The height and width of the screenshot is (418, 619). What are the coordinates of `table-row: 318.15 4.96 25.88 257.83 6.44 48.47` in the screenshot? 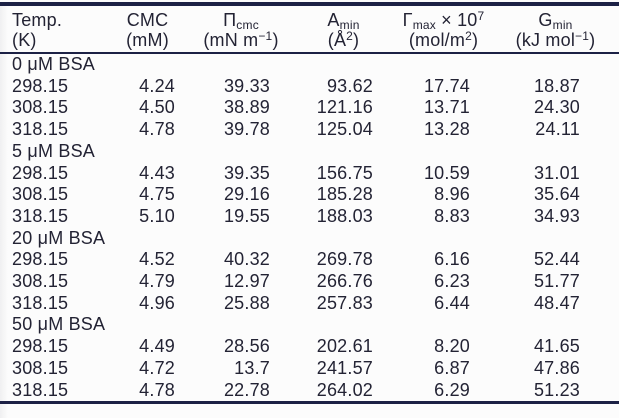 It's located at (309, 304).